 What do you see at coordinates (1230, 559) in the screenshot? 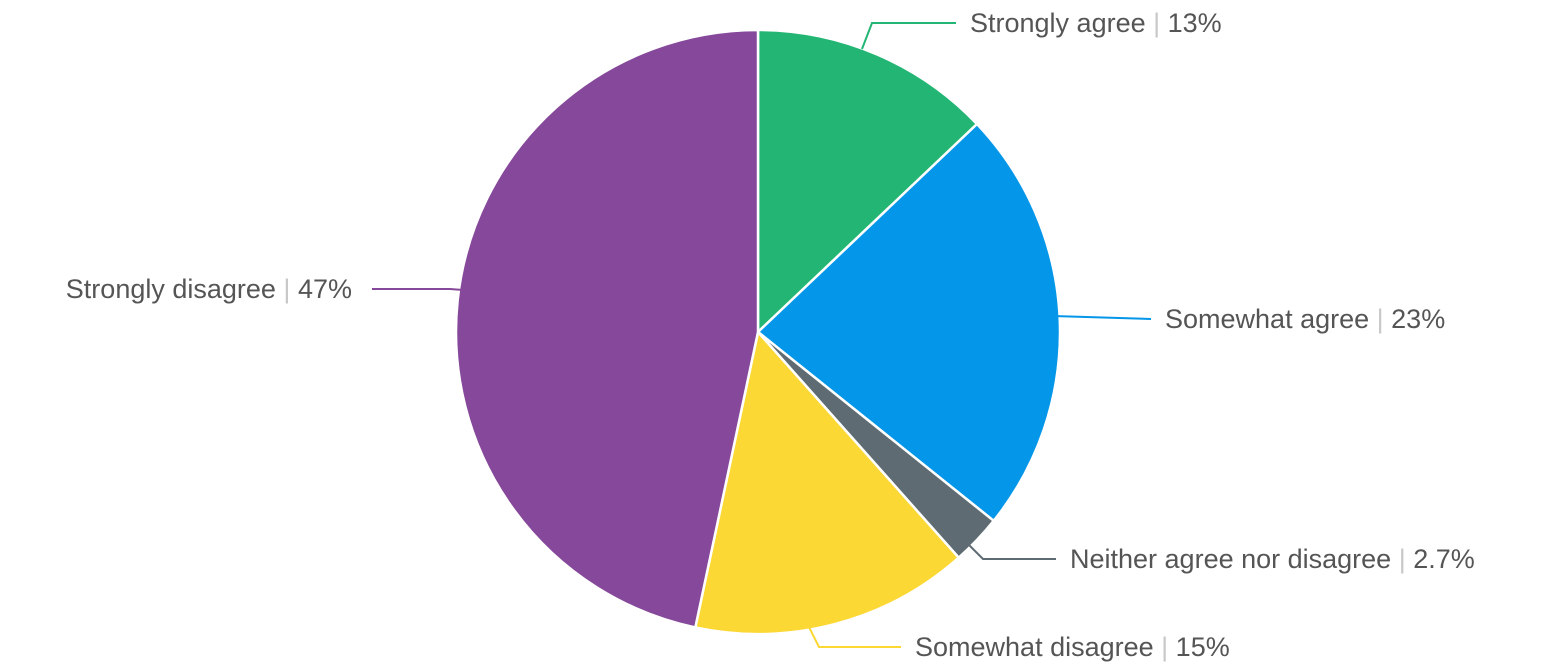
I see `slice-label: Neither agree nor disagree` at bounding box center [1230, 559].